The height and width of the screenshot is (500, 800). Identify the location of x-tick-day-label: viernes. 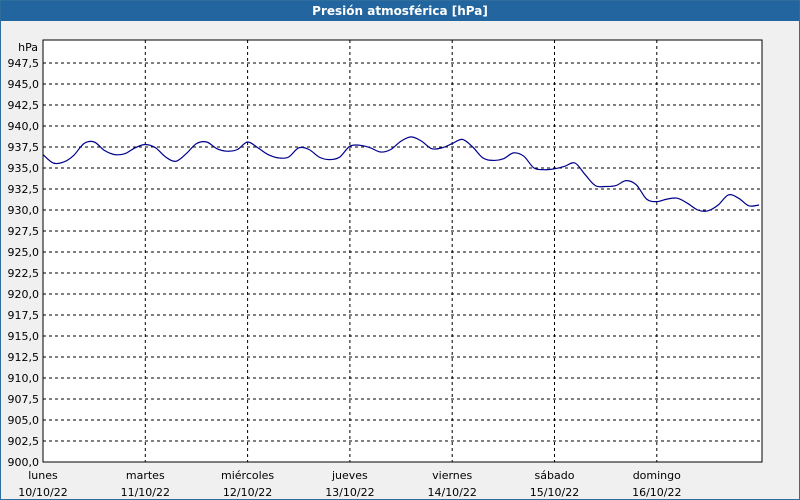
(452, 475).